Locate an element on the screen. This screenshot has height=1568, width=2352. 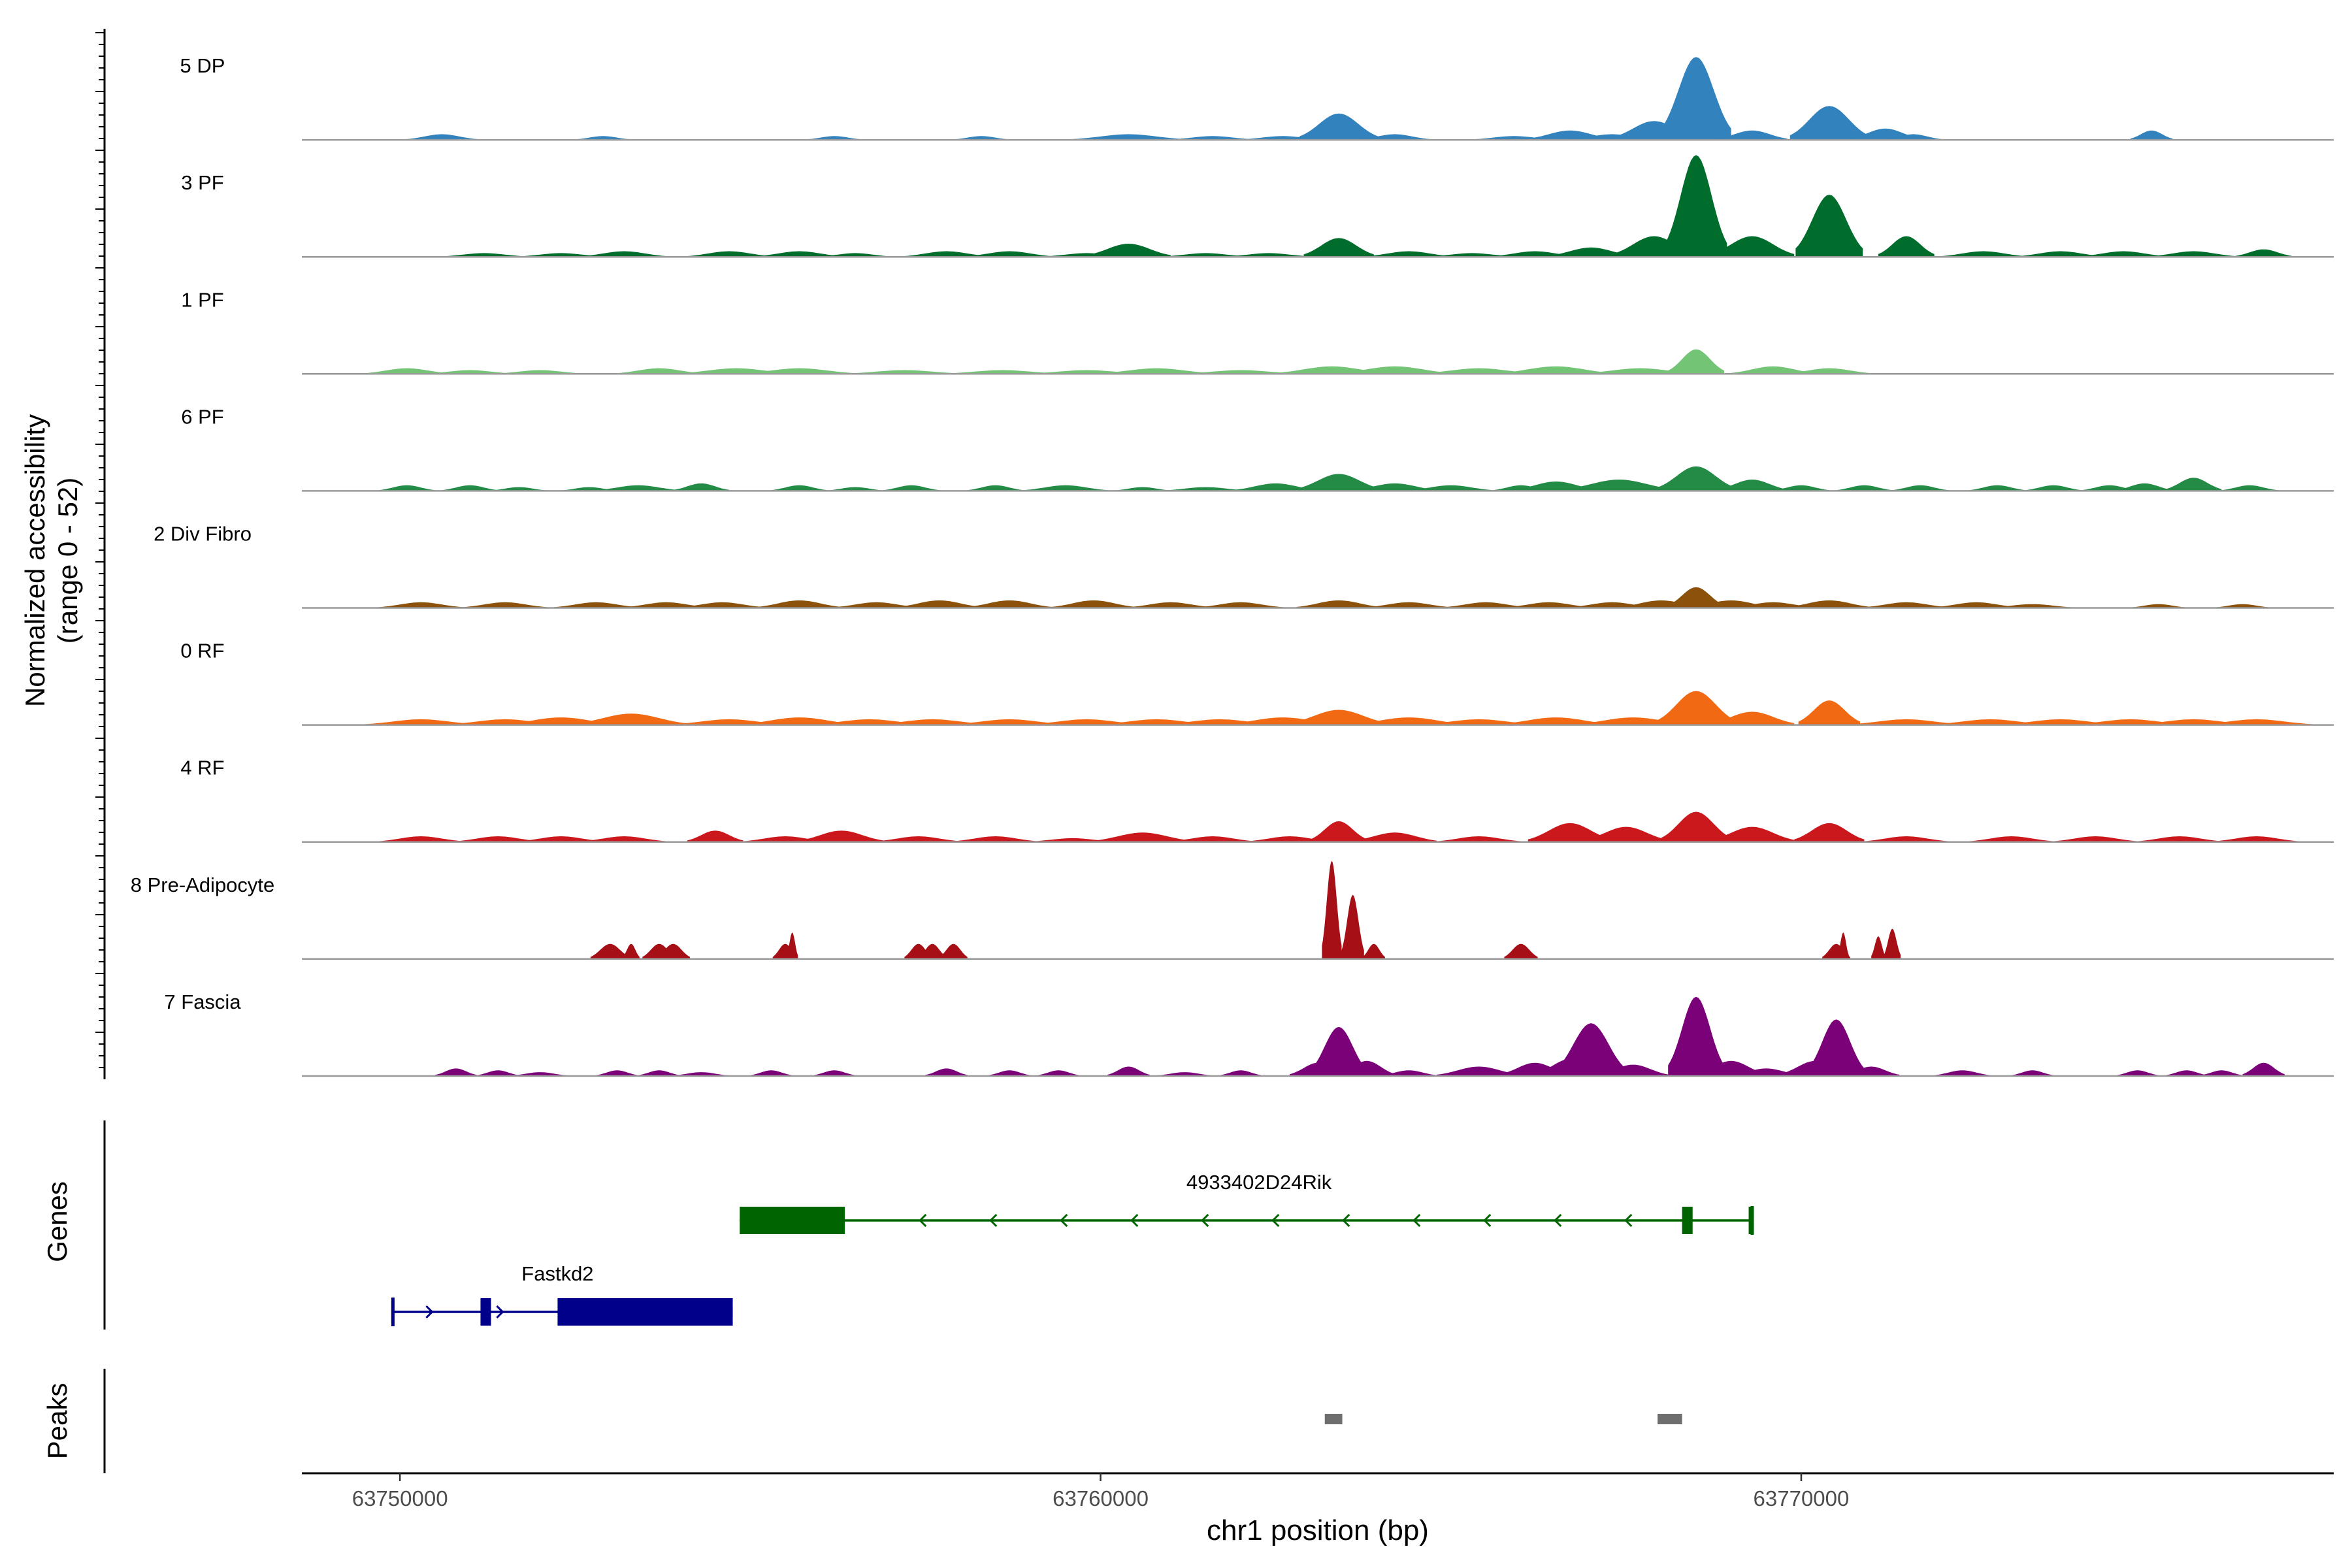
gene-4933402D24Rik: 4933402D24Rik is located at coordinates (1247, 1203).